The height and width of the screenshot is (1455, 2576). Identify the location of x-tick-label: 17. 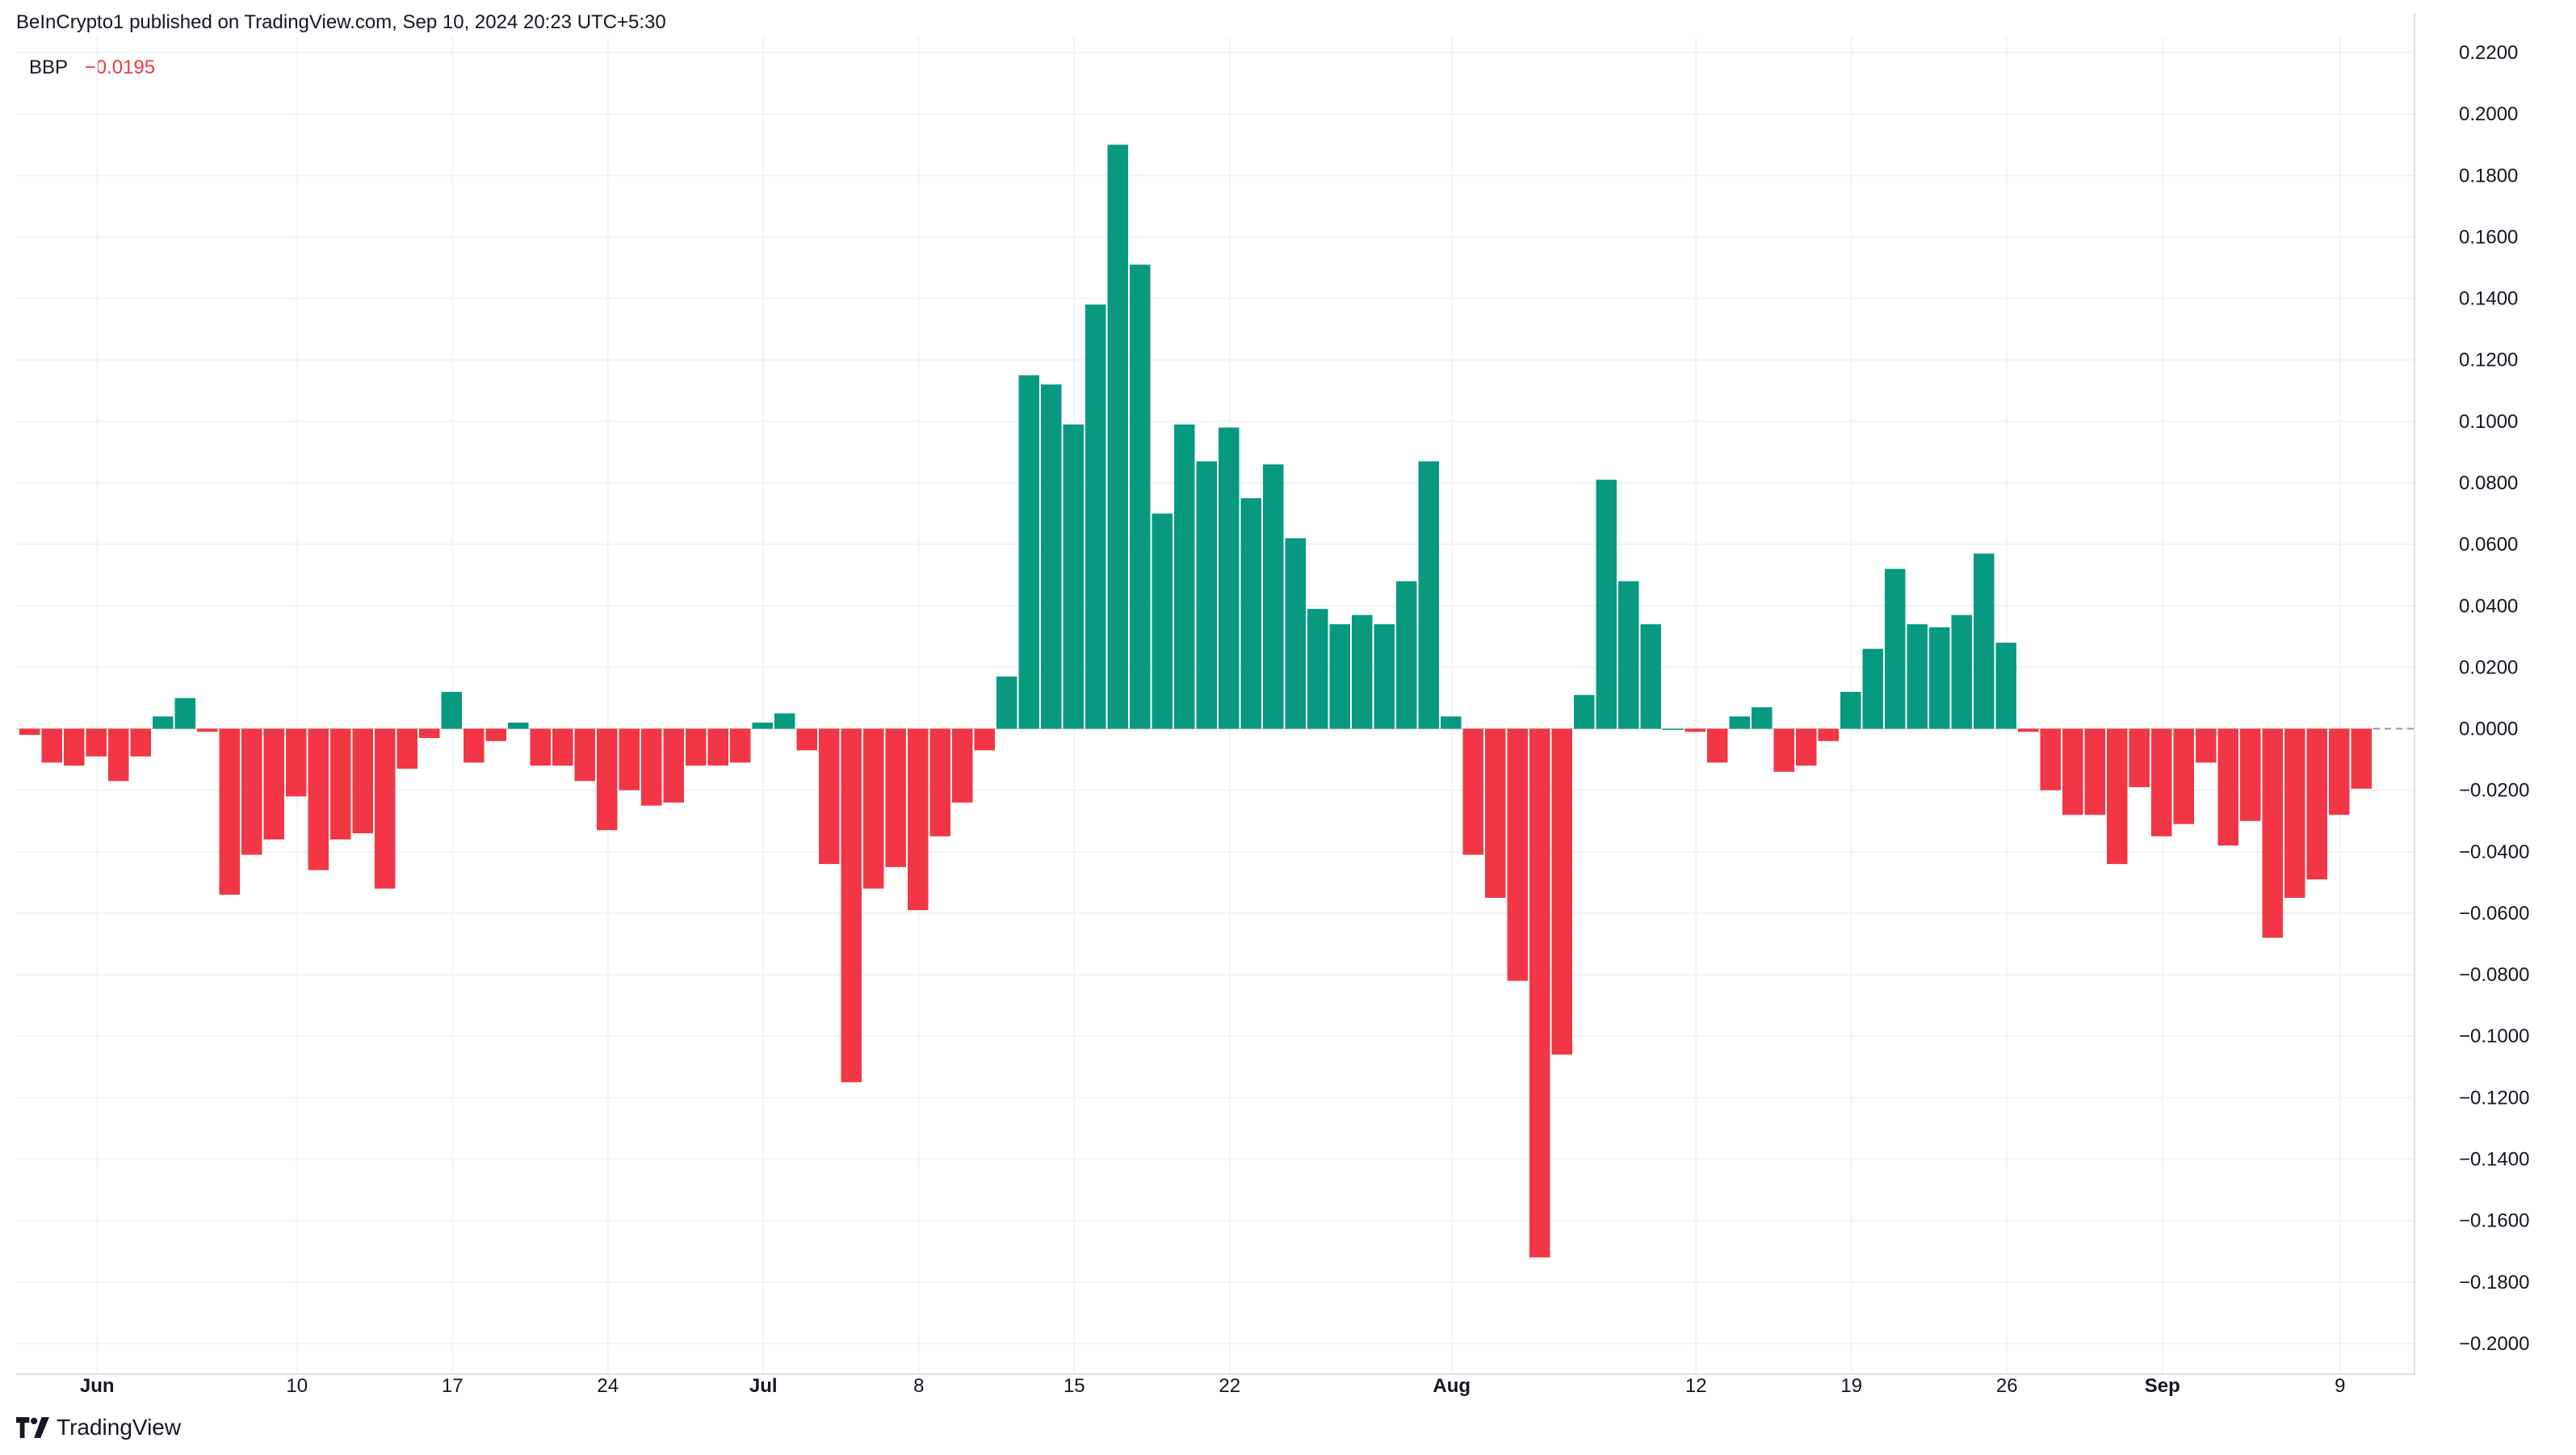
(453, 1386).